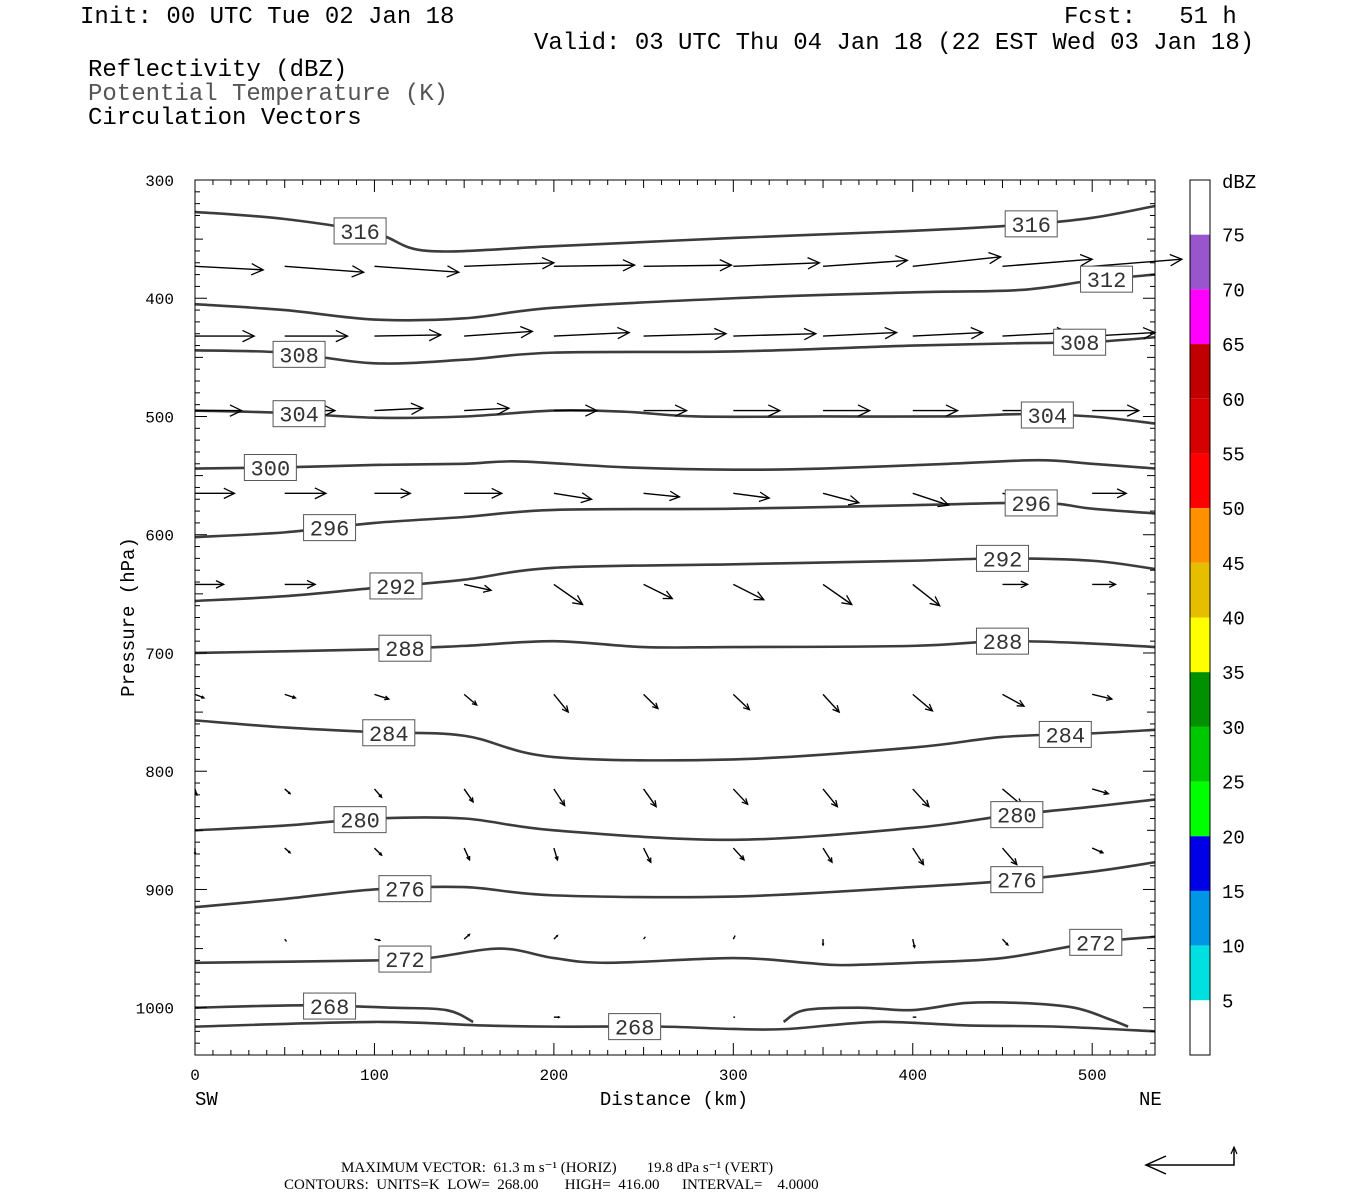 Image resolution: width=1350 pixels, height=1200 pixels. I want to click on colorbar: 5 10 15 20 25 30 35 40 45 50 55 60 65 70 75, so click(1217, 617).